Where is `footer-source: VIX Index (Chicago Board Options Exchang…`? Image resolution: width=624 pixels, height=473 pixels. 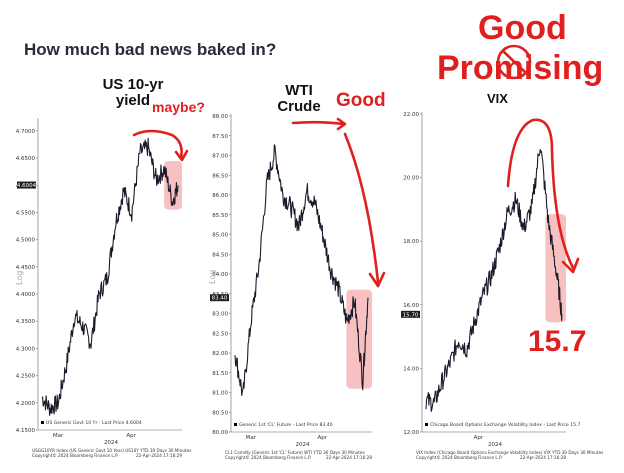
footer-source: VIX Index (Chicago Board Options Exchang… is located at coordinates (509, 452).